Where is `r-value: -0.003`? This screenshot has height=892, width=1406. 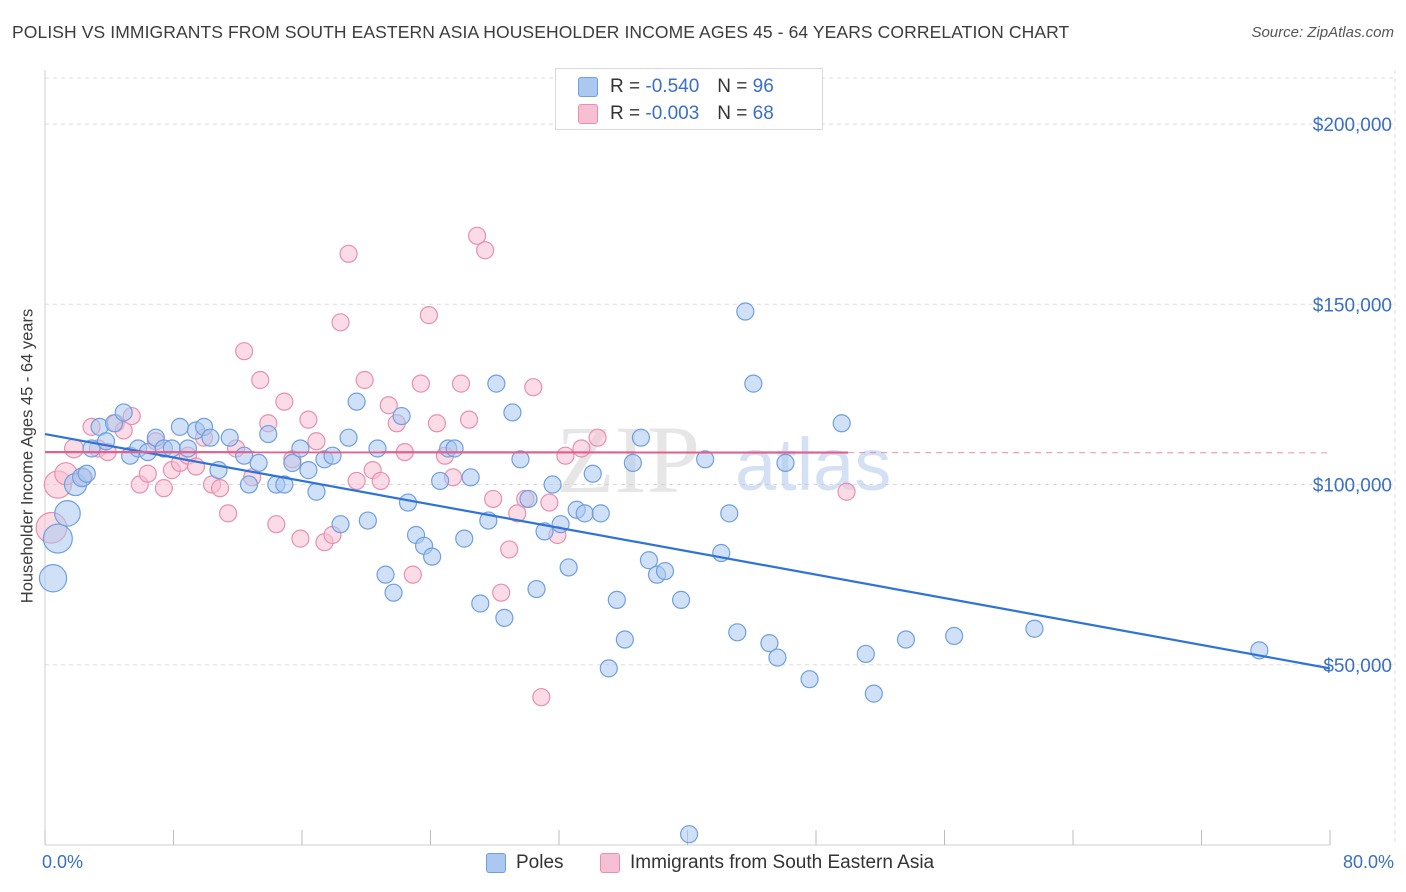 r-value: -0.003 is located at coordinates (672, 113).